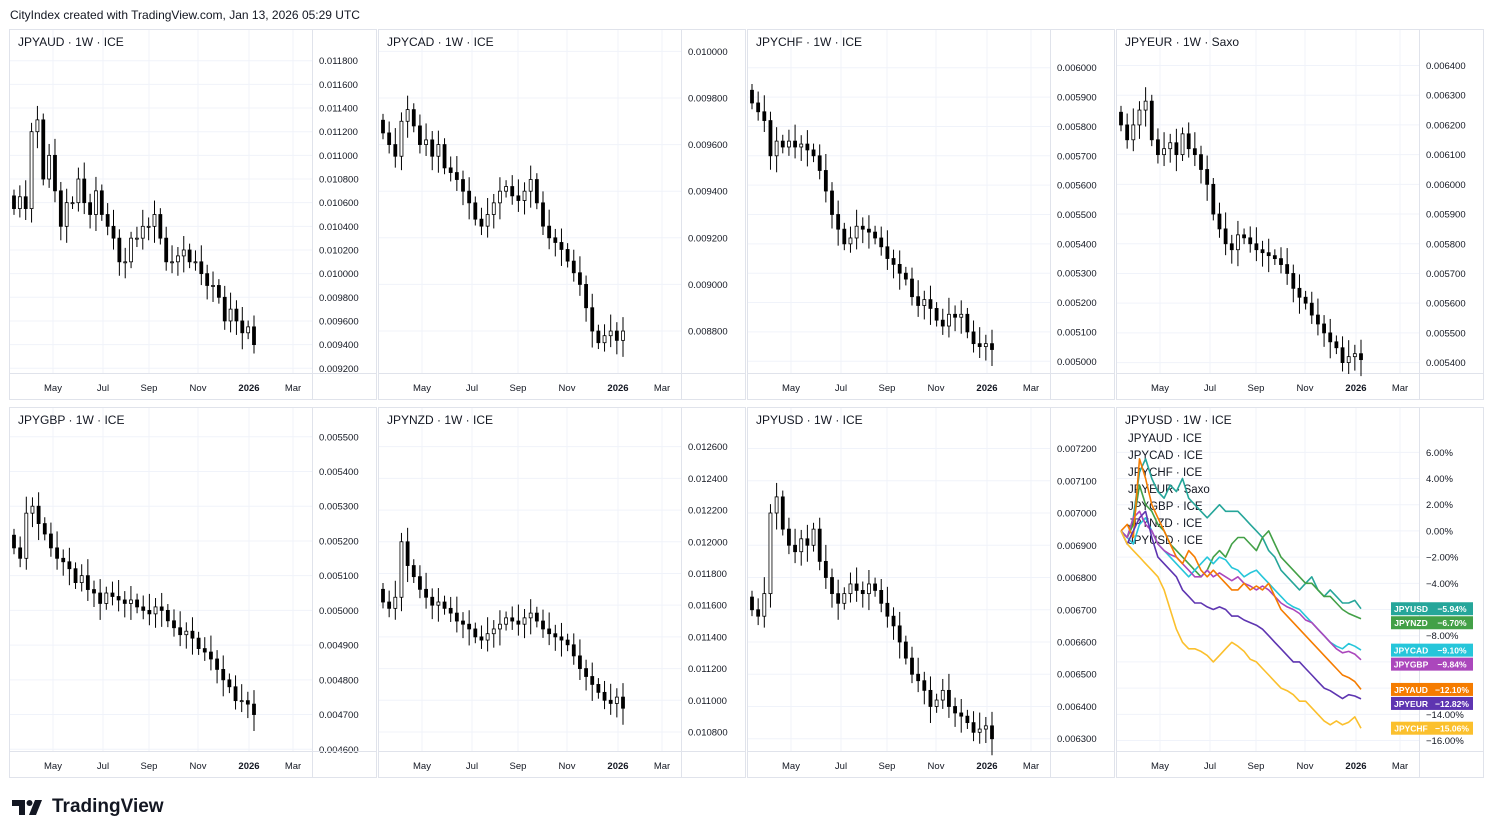  Describe the element at coordinates (708, 192) in the screenshot. I see `y-tick-label: 0.009400` at that location.